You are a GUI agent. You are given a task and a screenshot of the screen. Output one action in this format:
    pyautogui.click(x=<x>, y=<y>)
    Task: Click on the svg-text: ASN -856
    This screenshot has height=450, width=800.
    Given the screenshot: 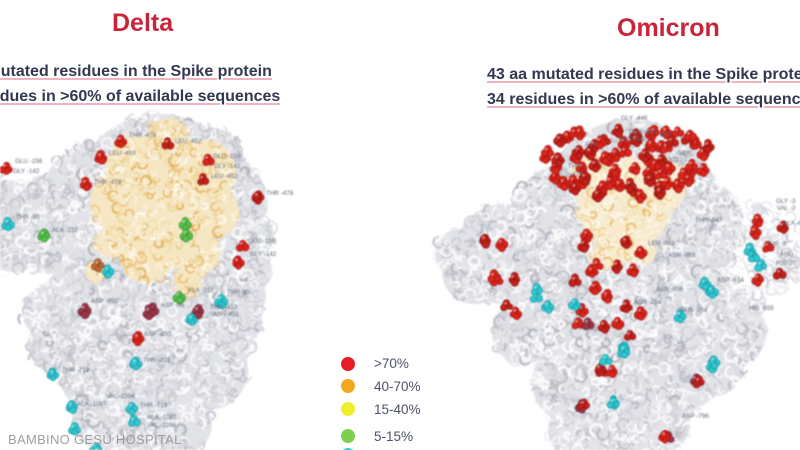 What is the action you would take?
    pyautogui.click(x=670, y=289)
    